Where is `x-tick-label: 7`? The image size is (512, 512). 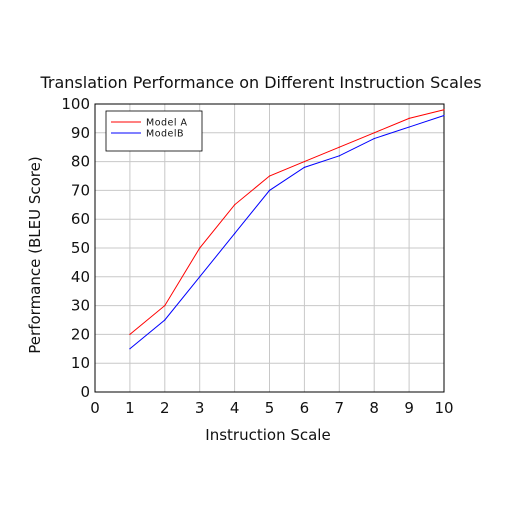
x-tick-label: 7 is located at coordinates (340, 408).